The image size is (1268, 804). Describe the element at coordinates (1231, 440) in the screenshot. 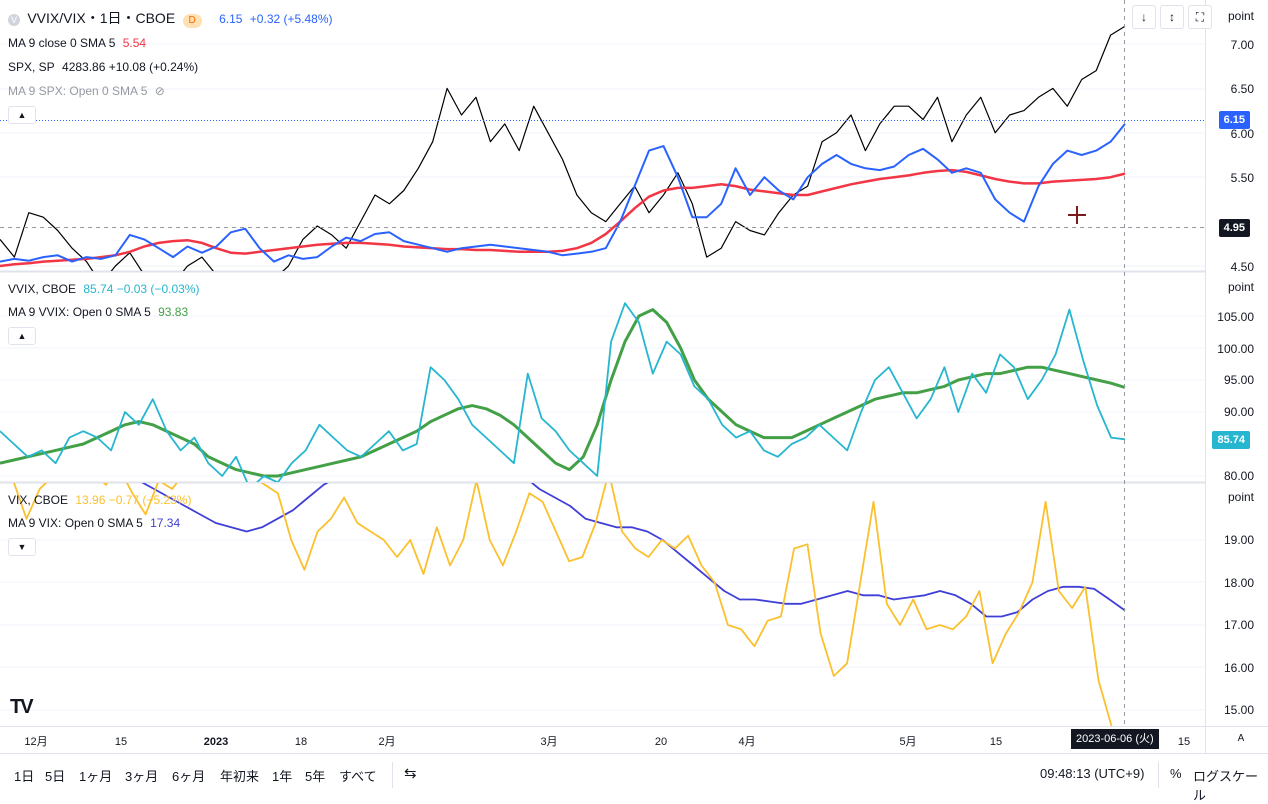

I see `vvix-price-tag: 85.74` at that location.